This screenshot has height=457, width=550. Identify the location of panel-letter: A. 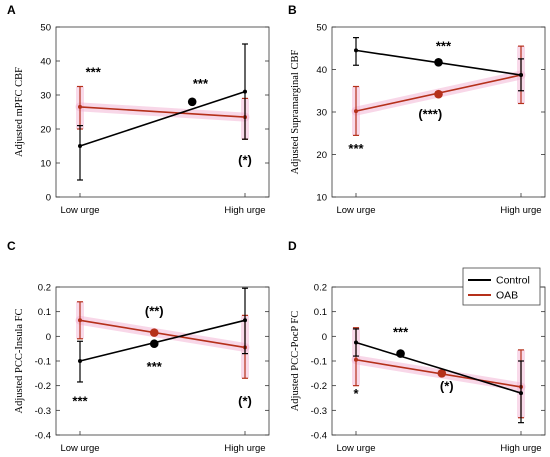
(11, 10).